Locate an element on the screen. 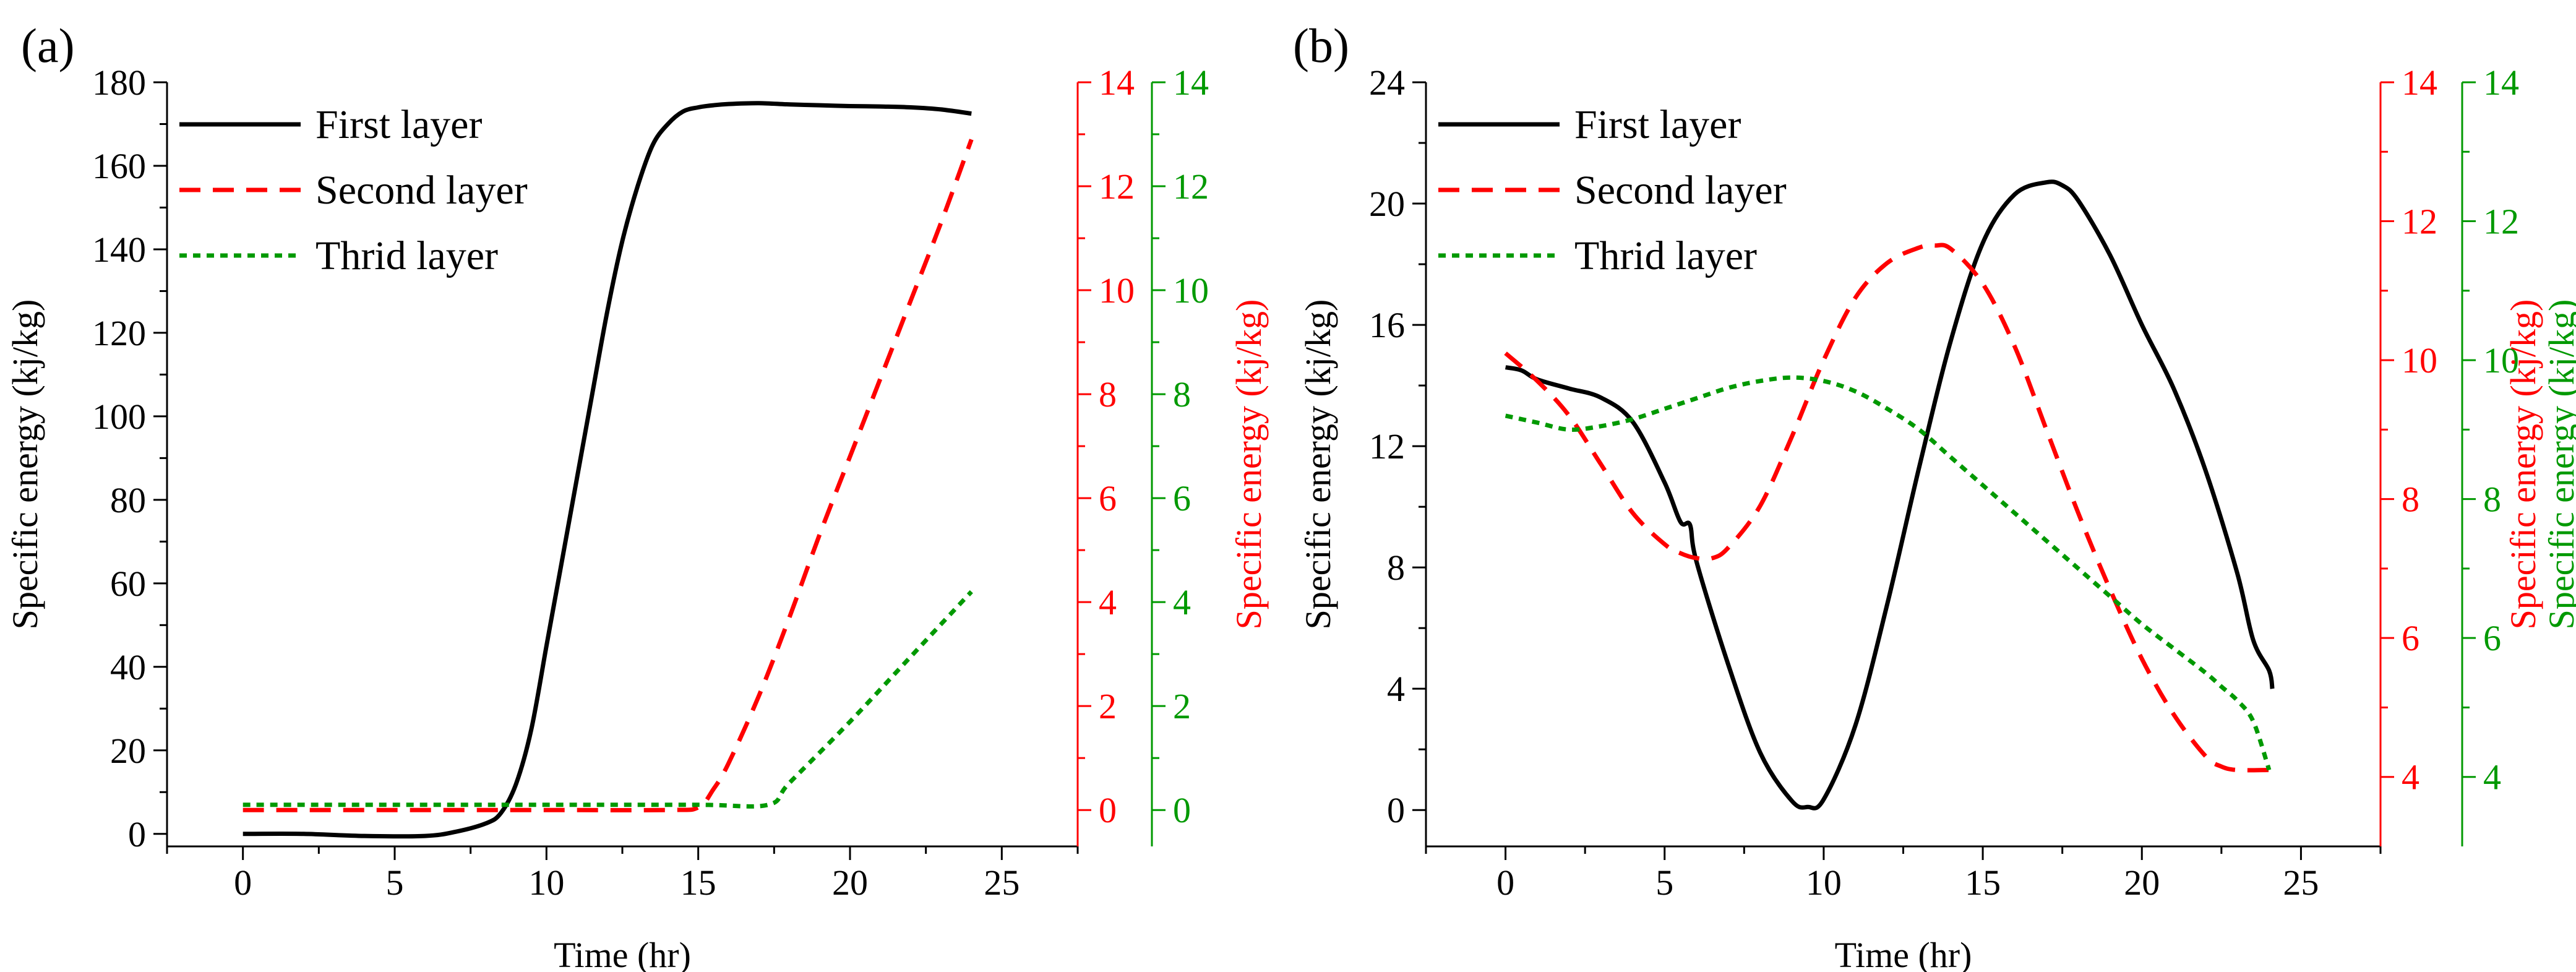 This screenshot has width=2576, height=972. y-left-tick-label: 80 is located at coordinates (128, 500).